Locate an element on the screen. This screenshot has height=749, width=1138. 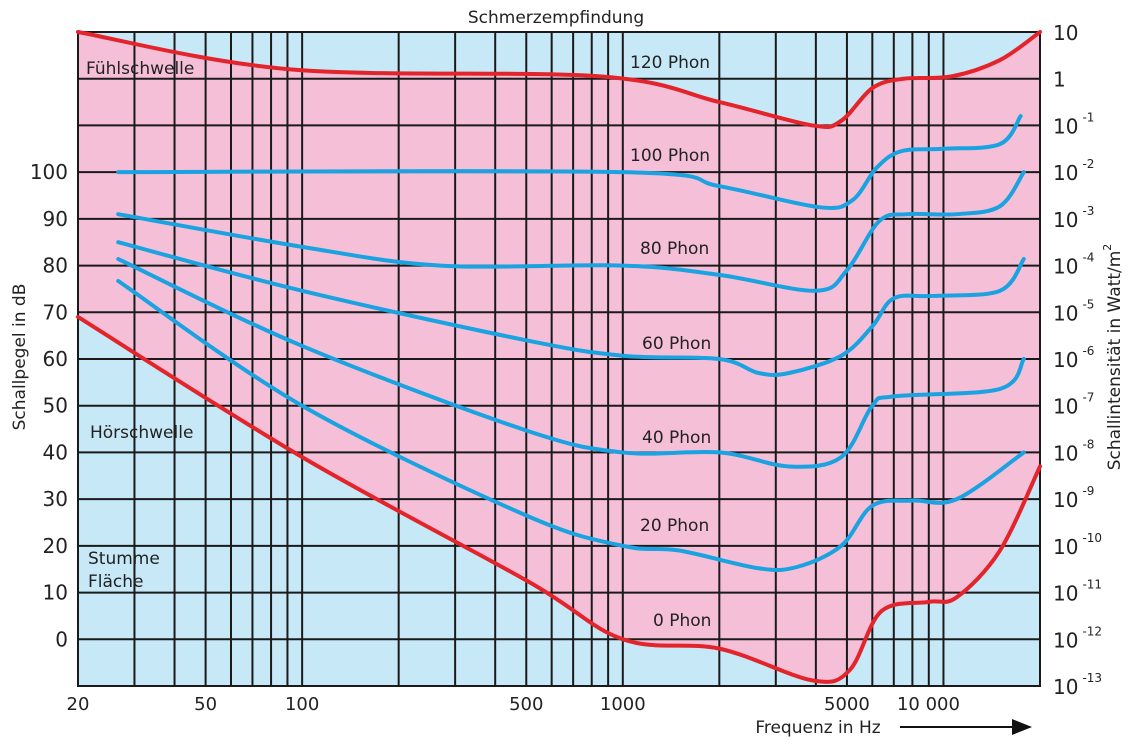
y-tick-label: 30 is located at coordinates (55, 499).